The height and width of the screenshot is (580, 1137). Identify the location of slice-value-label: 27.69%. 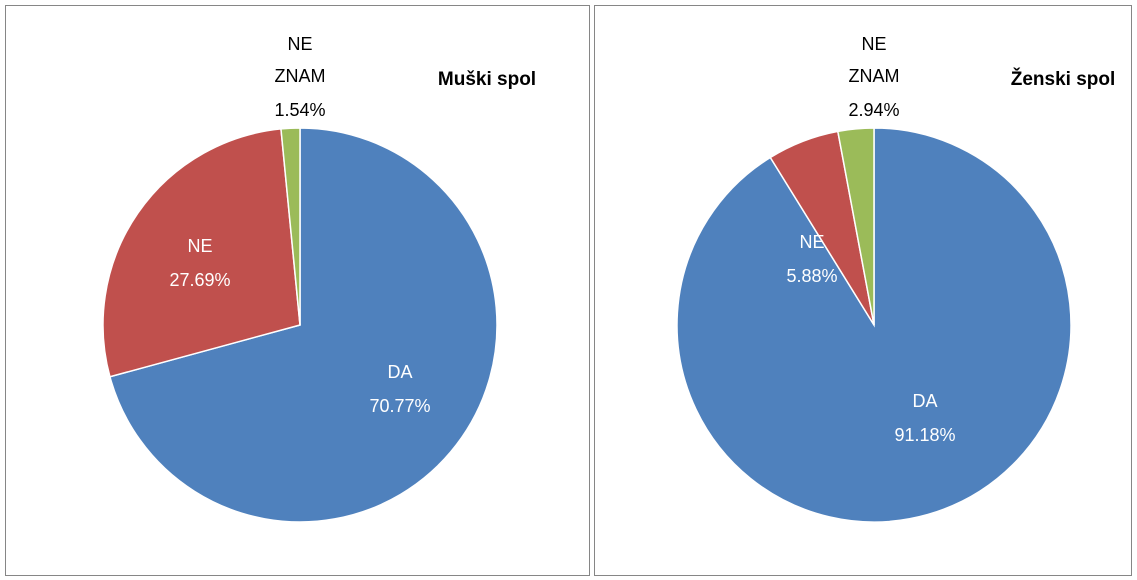
(199, 280).